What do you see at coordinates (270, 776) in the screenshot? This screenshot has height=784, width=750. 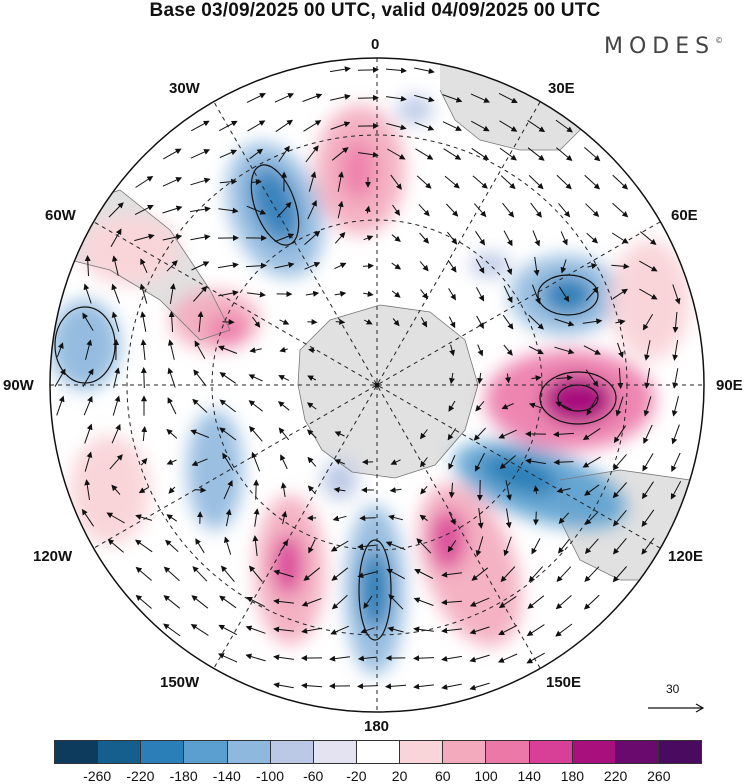 I see `colorbar-tick-label: -100` at bounding box center [270, 776].